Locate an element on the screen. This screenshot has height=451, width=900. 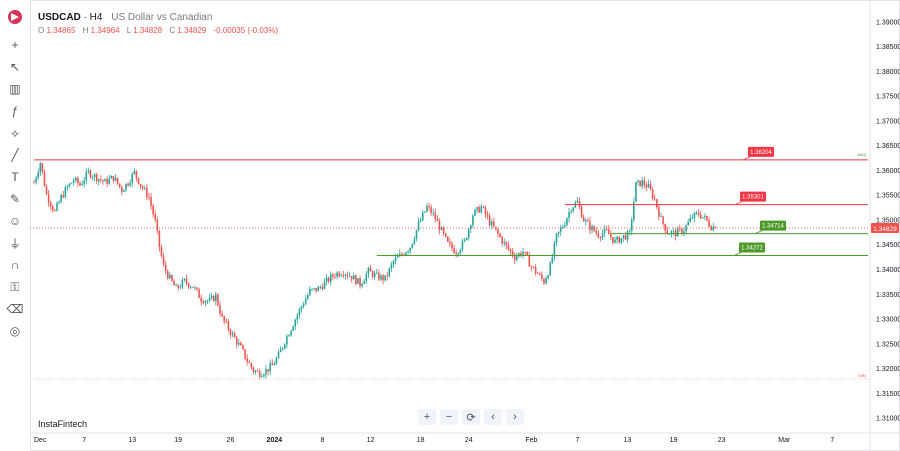
brush-icon: ✎ is located at coordinates (15, 199).